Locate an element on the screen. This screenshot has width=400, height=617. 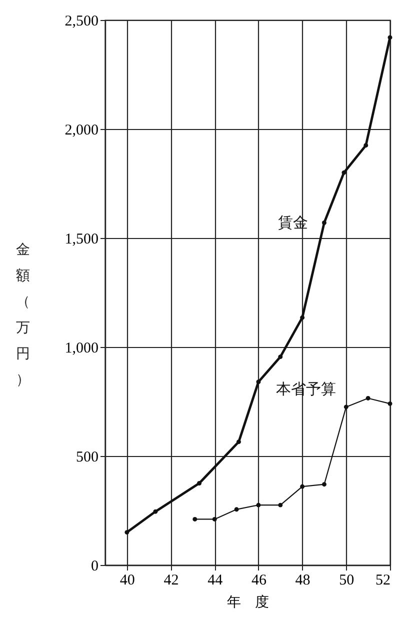
y-tick-label: 500 is located at coordinates (87, 458).